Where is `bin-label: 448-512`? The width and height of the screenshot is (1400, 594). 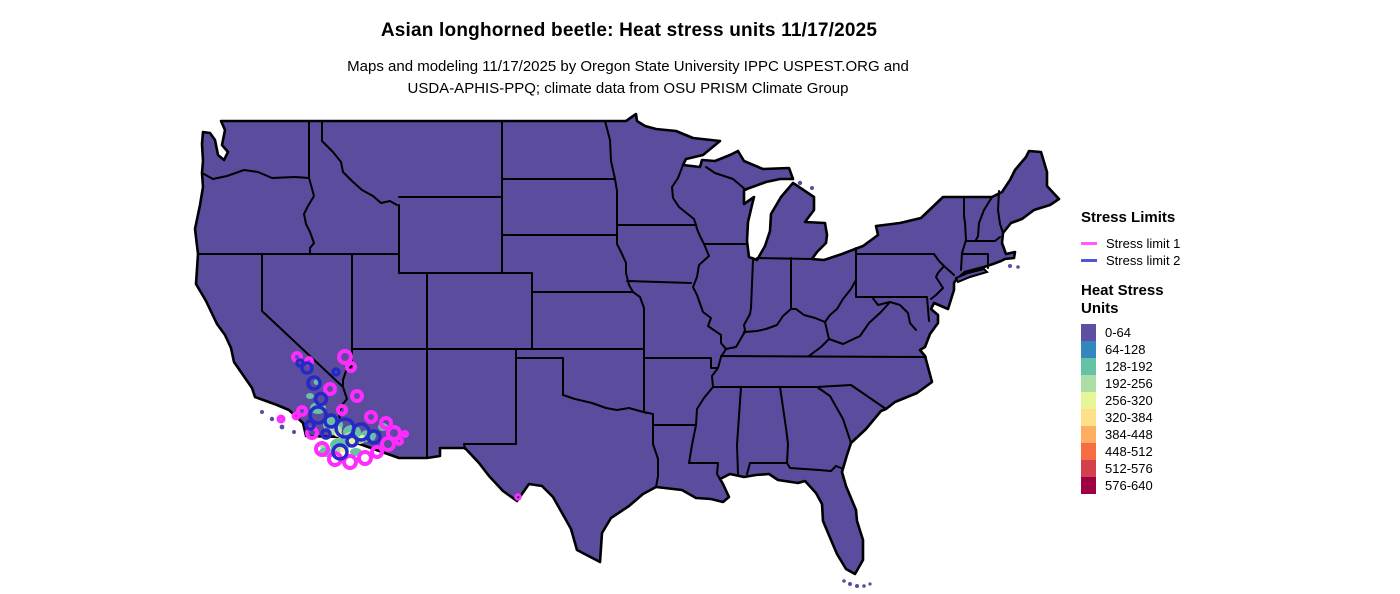 bin-label: 448-512 is located at coordinates (1129, 451).